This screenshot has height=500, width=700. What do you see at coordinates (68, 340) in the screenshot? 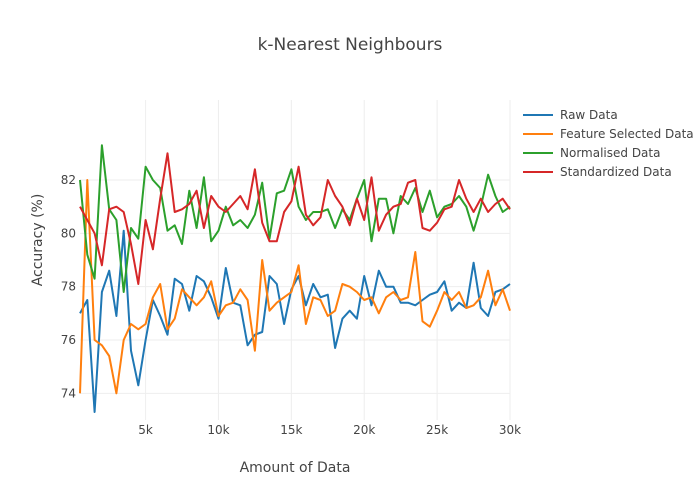
I see `y-tick-label: 76` at bounding box center [68, 340].